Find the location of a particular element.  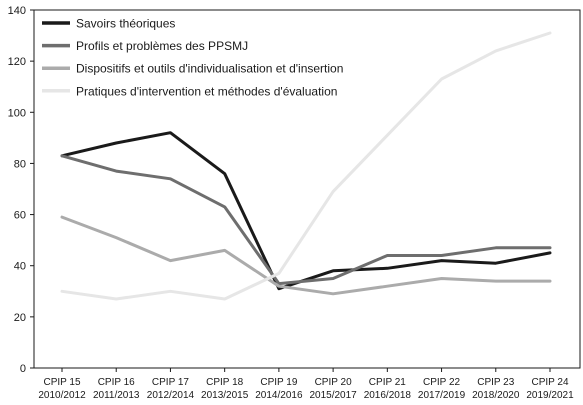

x-tick-label-years: 2010/2012 is located at coordinates (62, 395).